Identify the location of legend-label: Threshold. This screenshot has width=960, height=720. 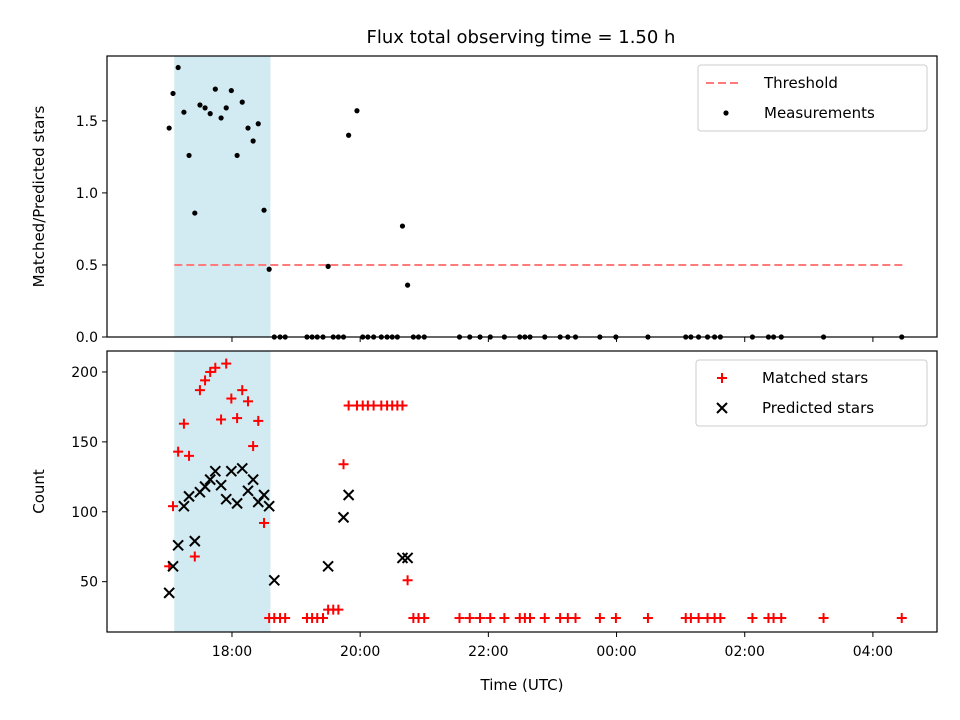
(800, 83).